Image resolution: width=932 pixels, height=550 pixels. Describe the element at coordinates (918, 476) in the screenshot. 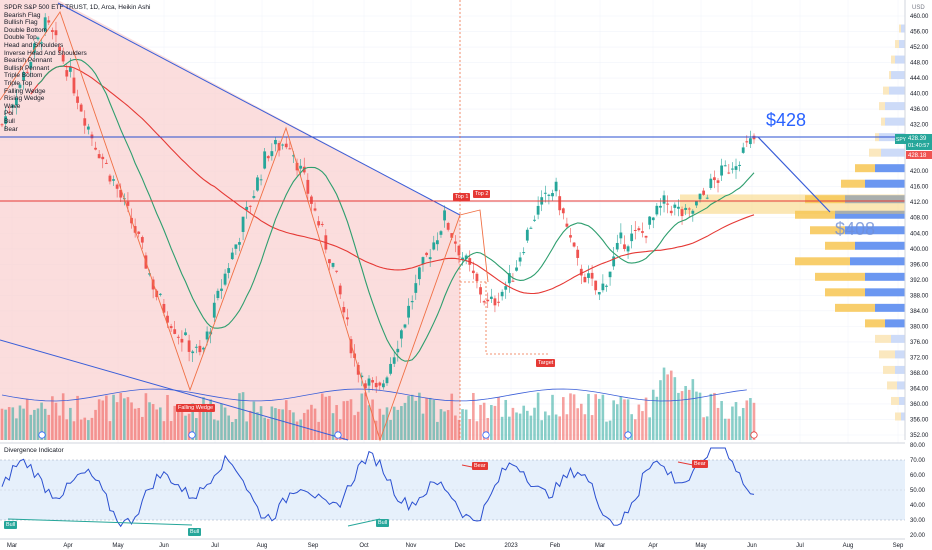

I see `indicator-tick: 60.00` at that location.